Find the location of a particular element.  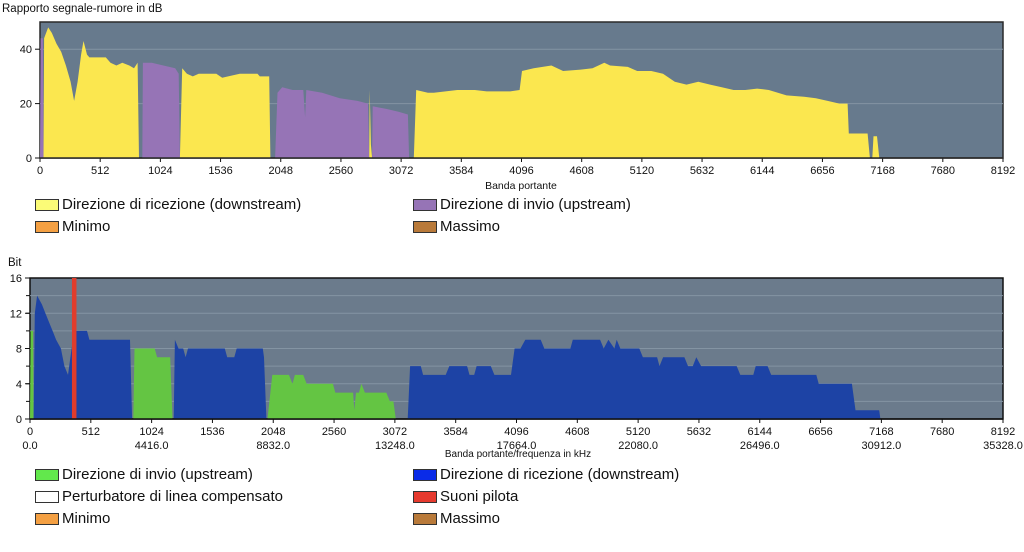

snr-x-axis-label: Banda portante is located at coordinates (521, 186).